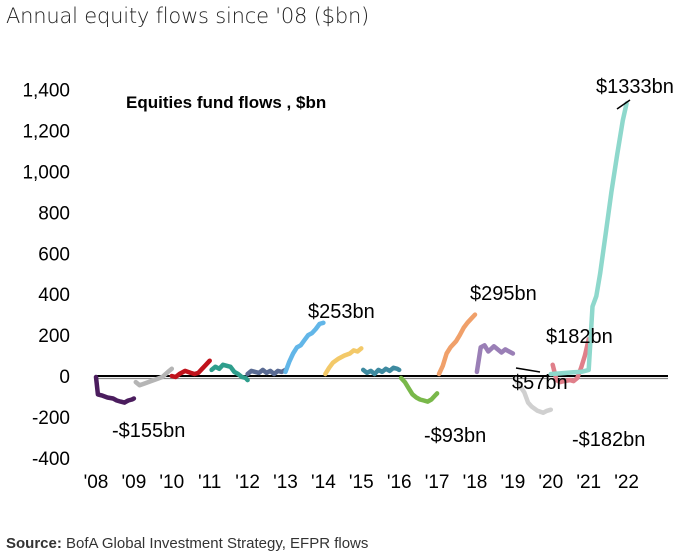  Describe the element at coordinates (533, 395) in the screenshot. I see `series-line-2019` at that location.